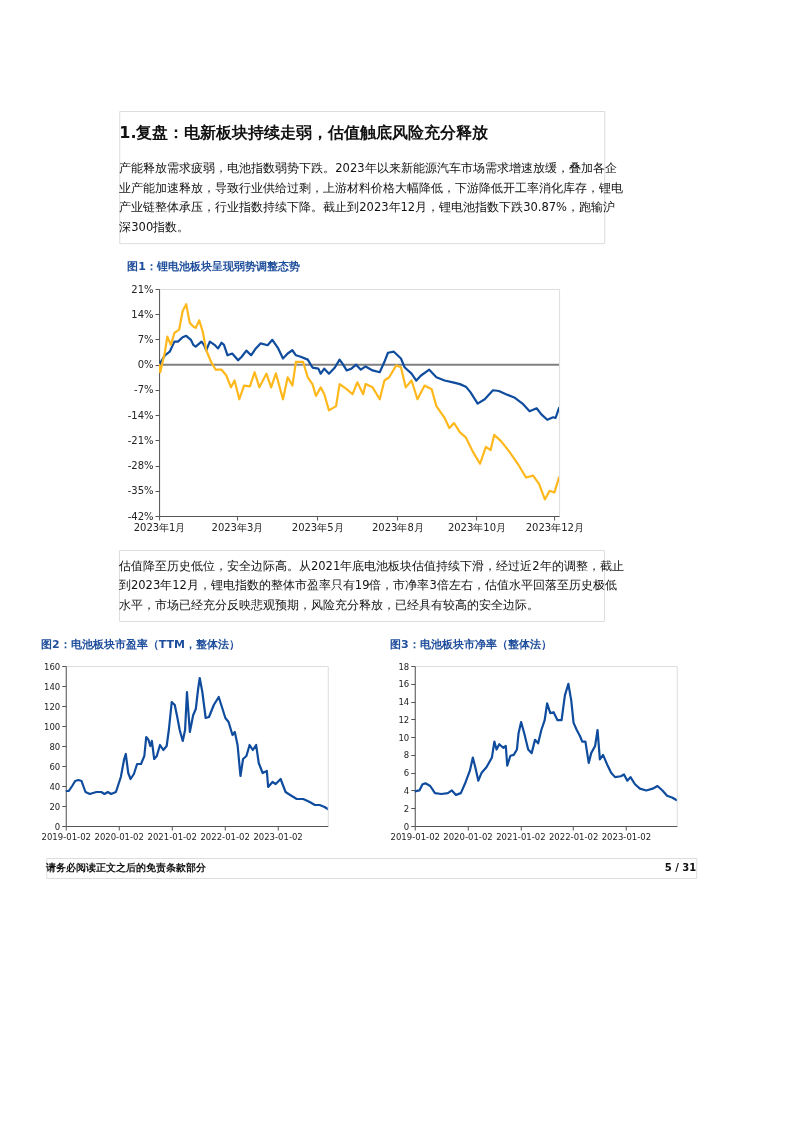 The height and width of the screenshot is (1123, 794). I want to click on y-tick-label: 16, so click(404, 684).